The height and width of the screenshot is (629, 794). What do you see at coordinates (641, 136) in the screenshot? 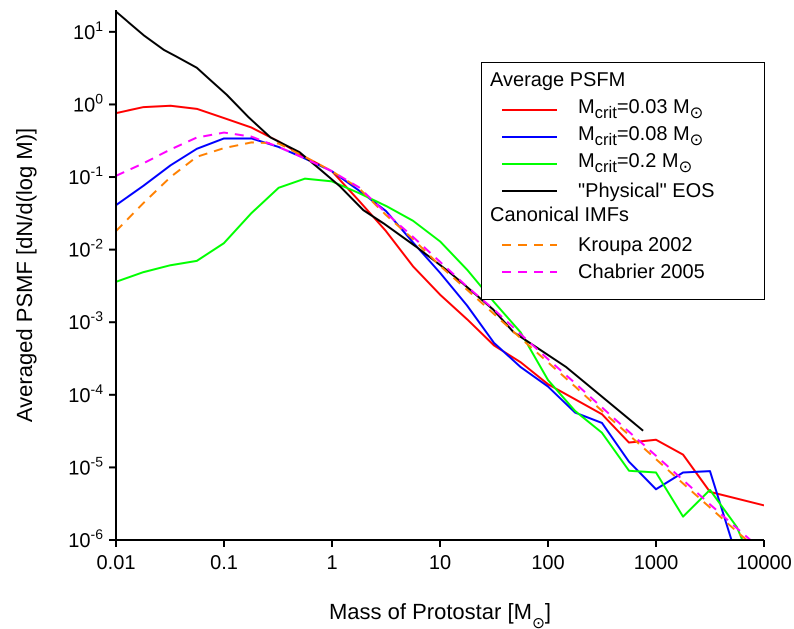
I see `legend-label: M$_{crit}$=0.08 M$_{⊙}$` at bounding box center [641, 136].